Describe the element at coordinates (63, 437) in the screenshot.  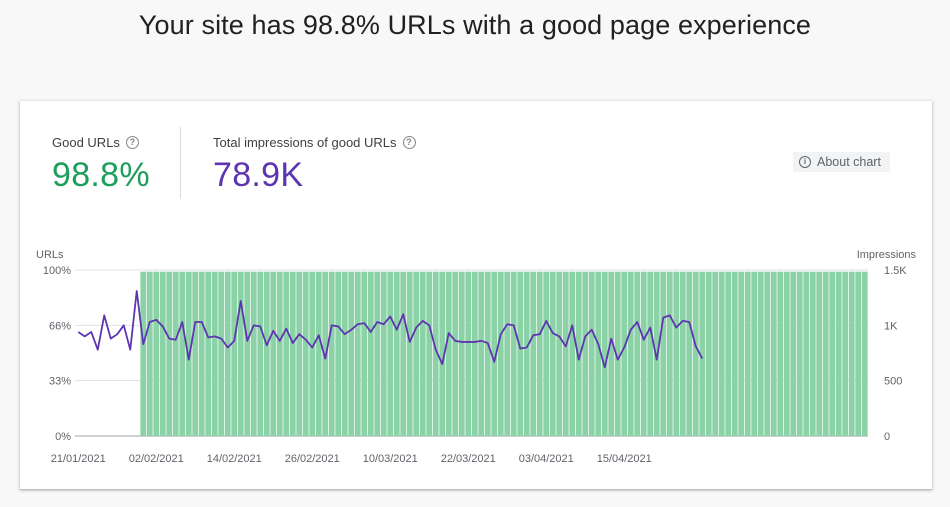
I see `left-axis-tick: 0%` at that location.